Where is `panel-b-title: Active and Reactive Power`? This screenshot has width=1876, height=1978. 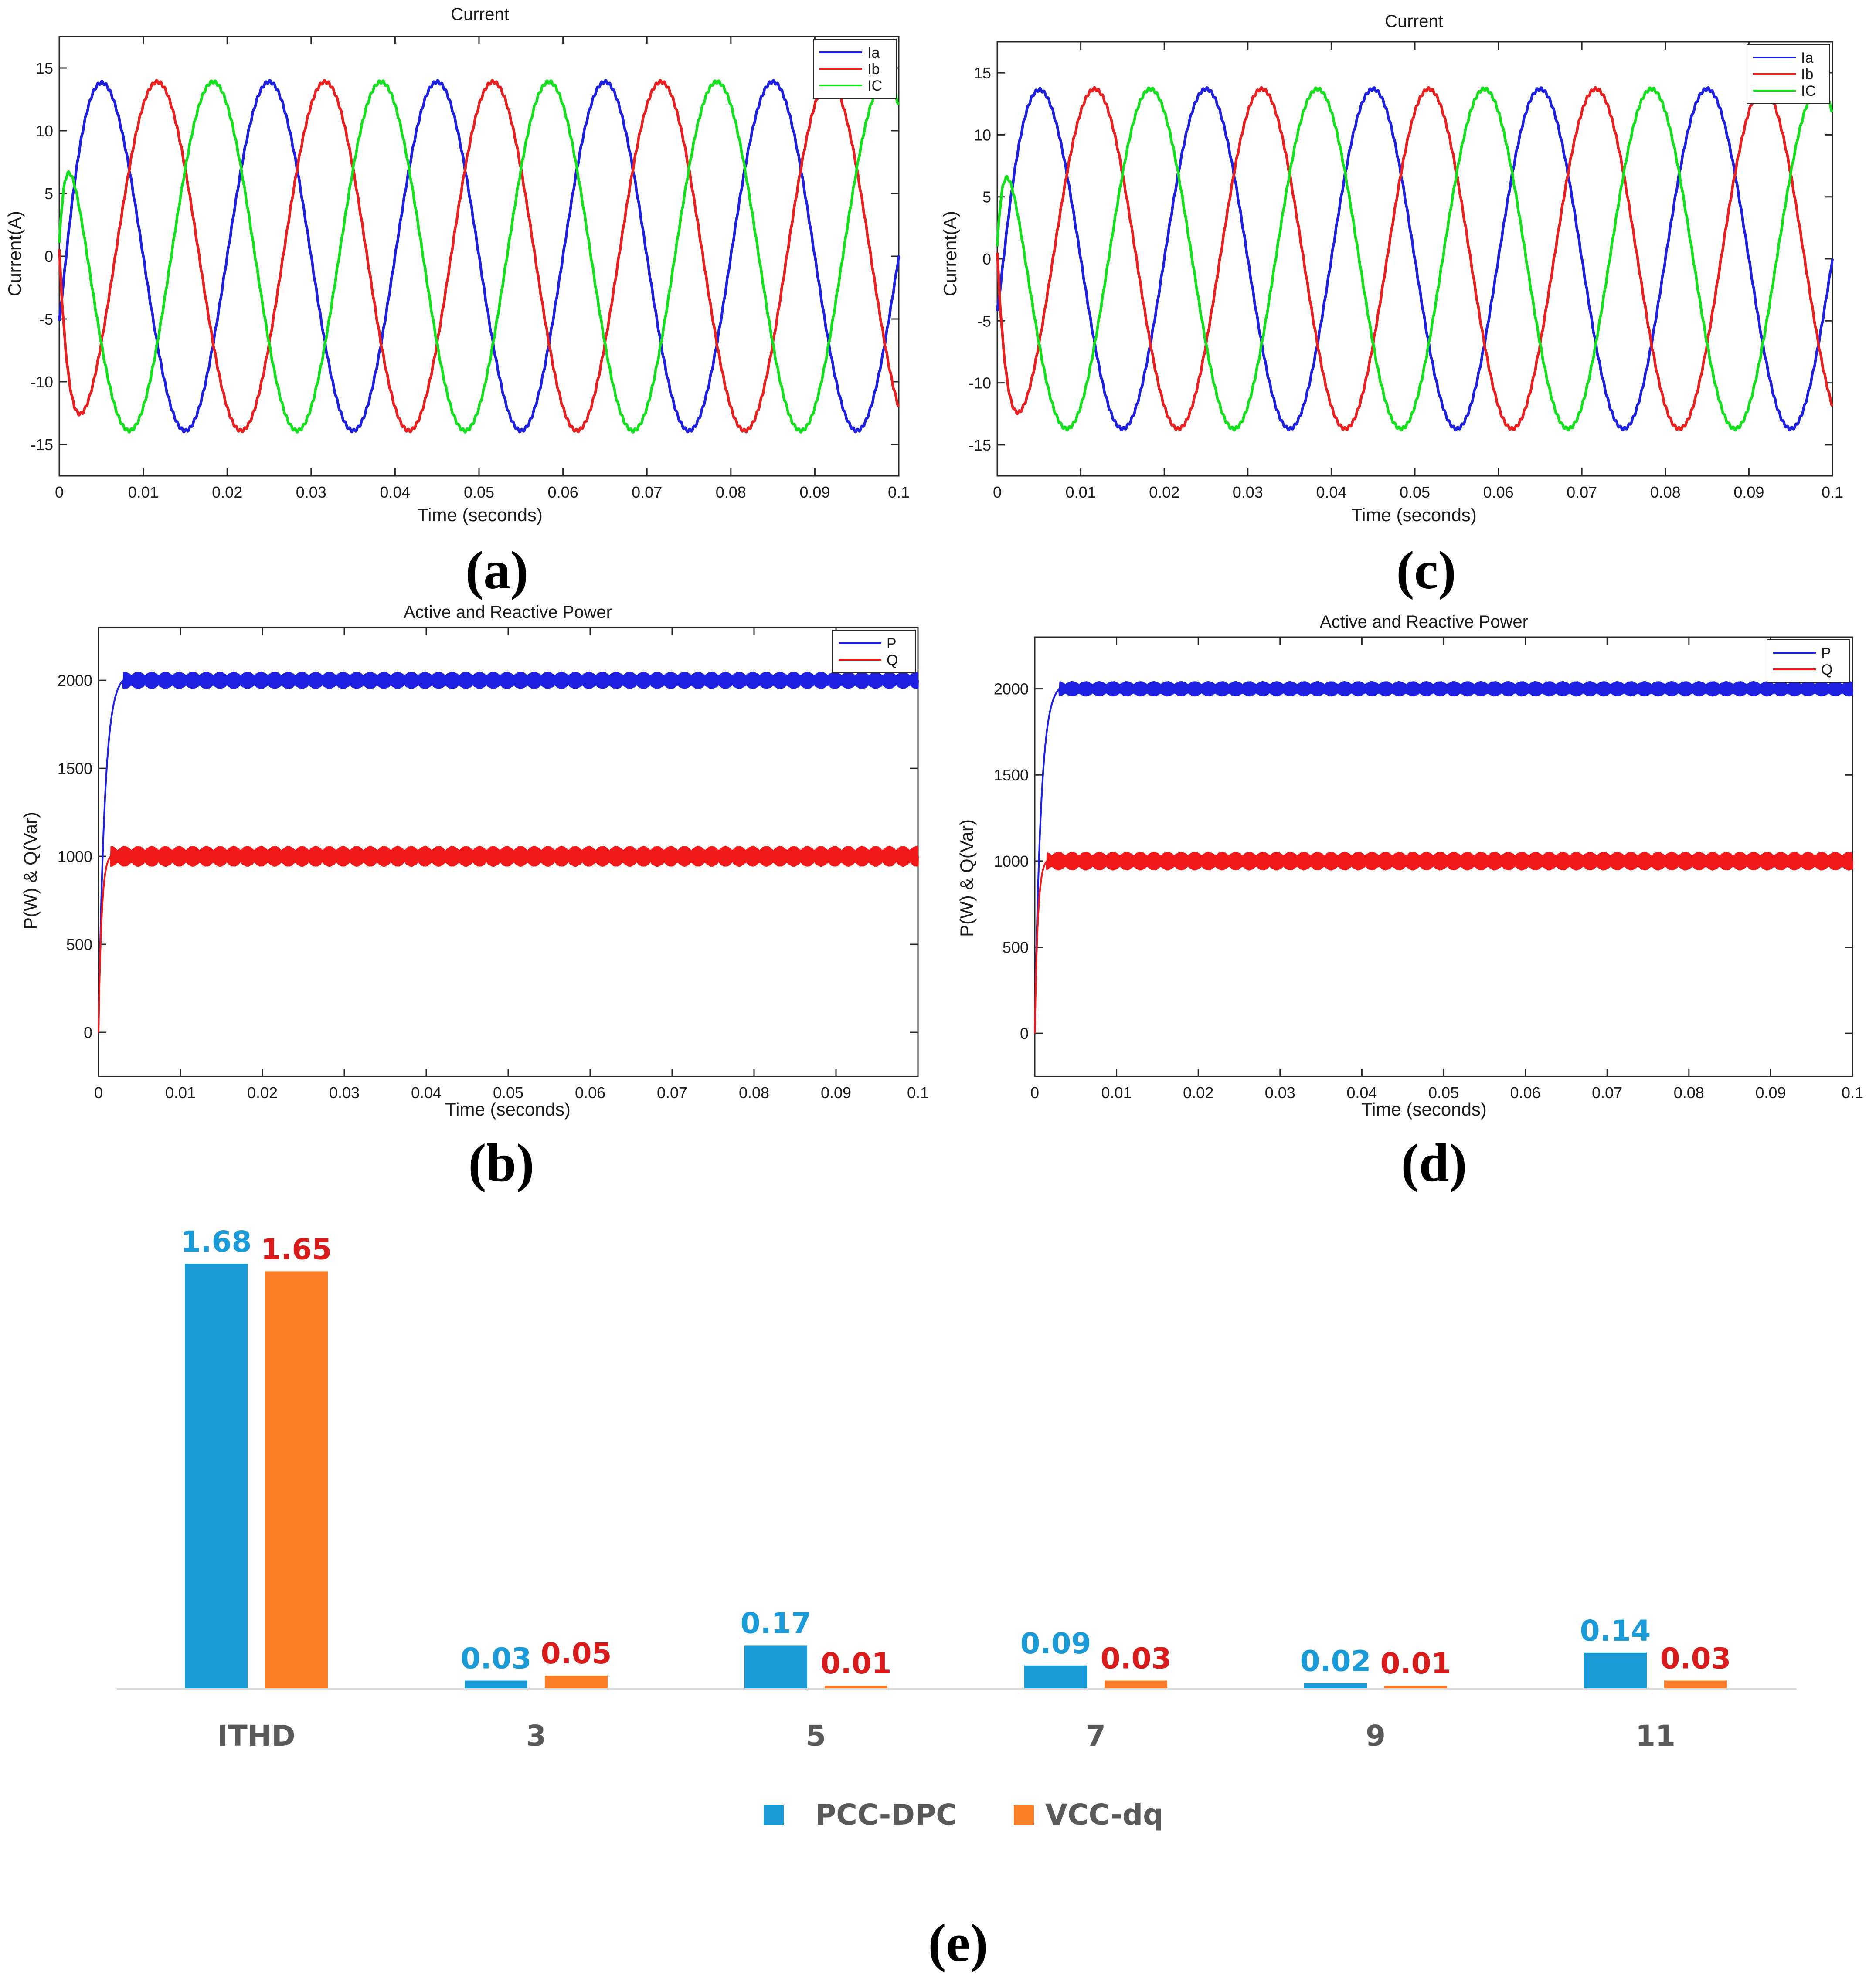 panel-b-title: Active and Reactive Power is located at coordinates (508, 612).